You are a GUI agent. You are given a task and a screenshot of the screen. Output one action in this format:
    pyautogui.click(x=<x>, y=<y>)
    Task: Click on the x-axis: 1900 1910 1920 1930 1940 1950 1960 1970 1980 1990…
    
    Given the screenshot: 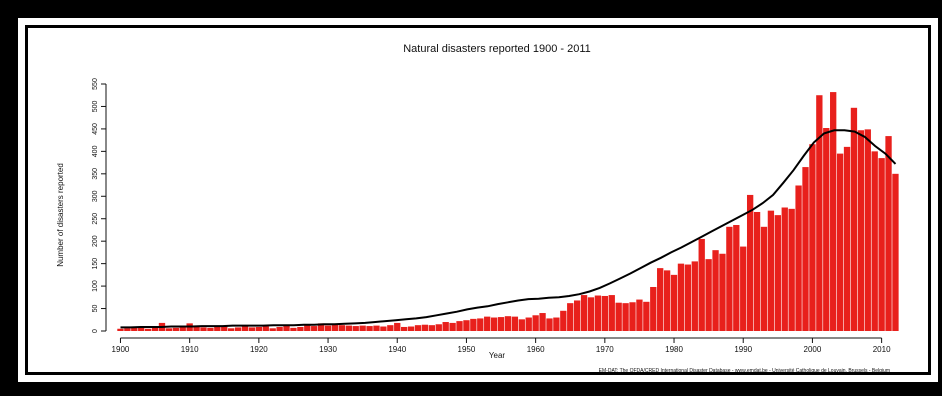 What is the action you would take?
    pyautogui.click(x=501, y=345)
    